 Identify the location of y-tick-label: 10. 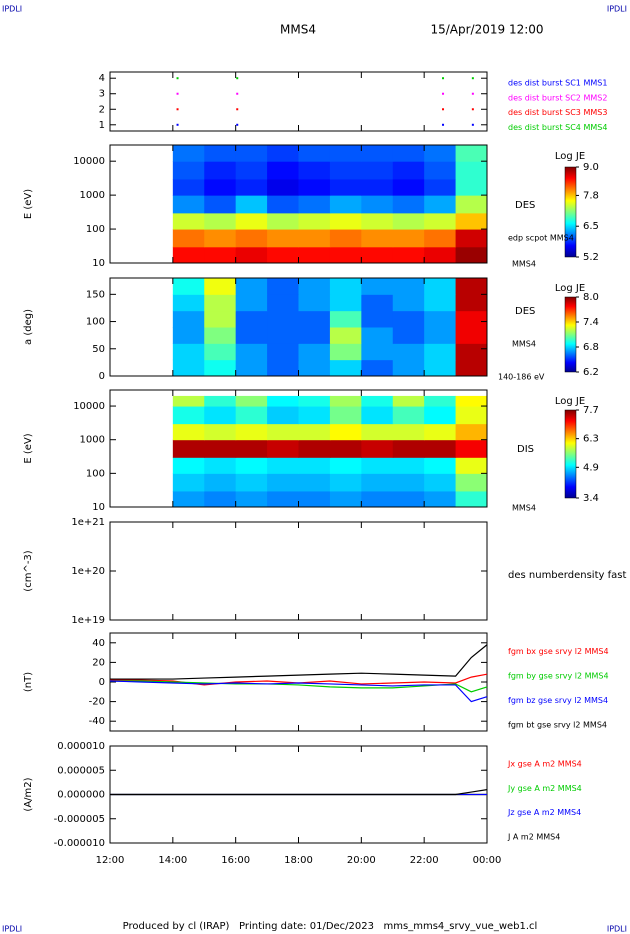
(98, 263).